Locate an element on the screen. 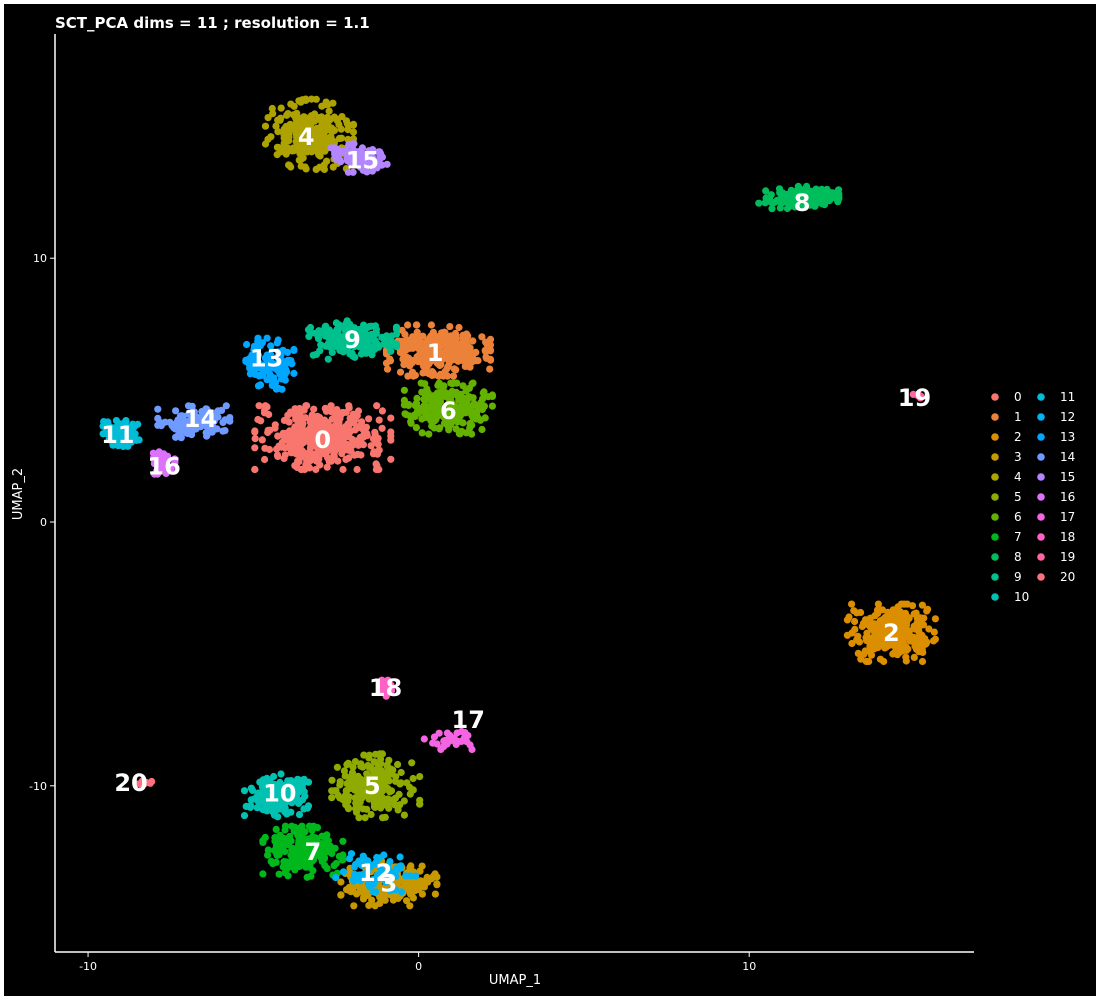  legend-label-18: 18 is located at coordinates (1067, 537).